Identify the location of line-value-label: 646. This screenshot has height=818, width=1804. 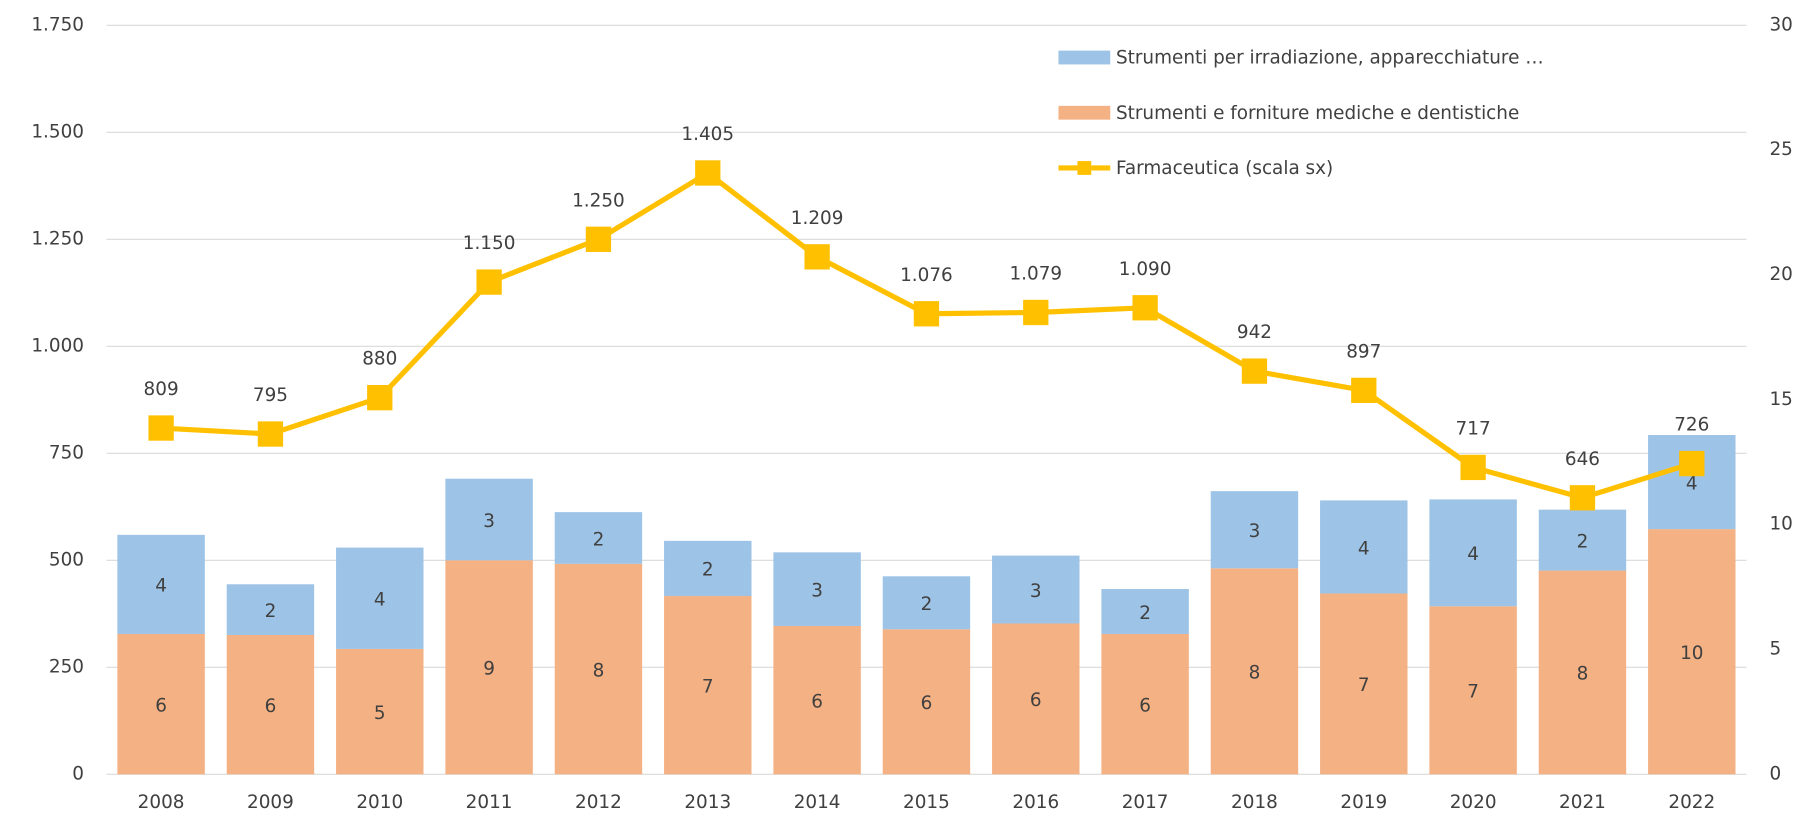
(1582, 459).